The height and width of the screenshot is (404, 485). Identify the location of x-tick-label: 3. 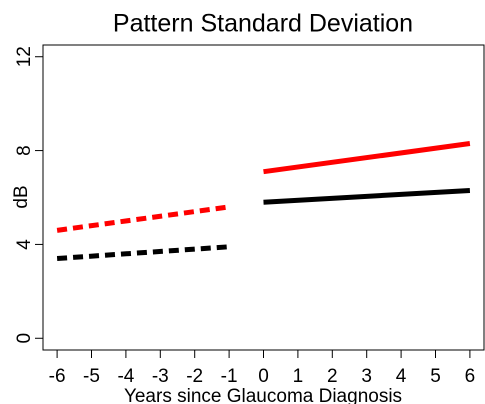
(366, 376).